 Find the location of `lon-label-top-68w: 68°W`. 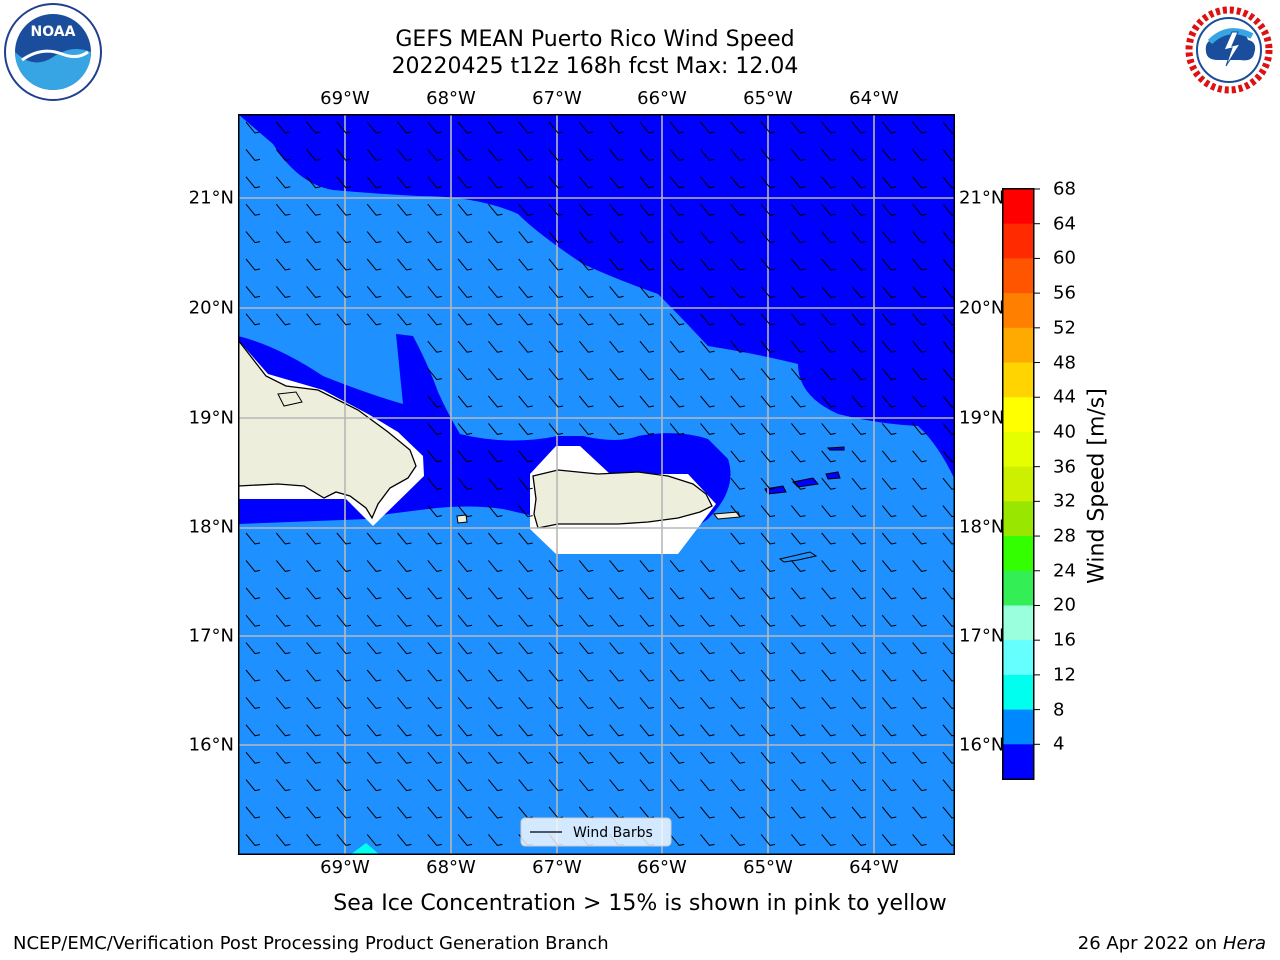

lon-label-top-68w: 68°W is located at coordinates (451, 98).